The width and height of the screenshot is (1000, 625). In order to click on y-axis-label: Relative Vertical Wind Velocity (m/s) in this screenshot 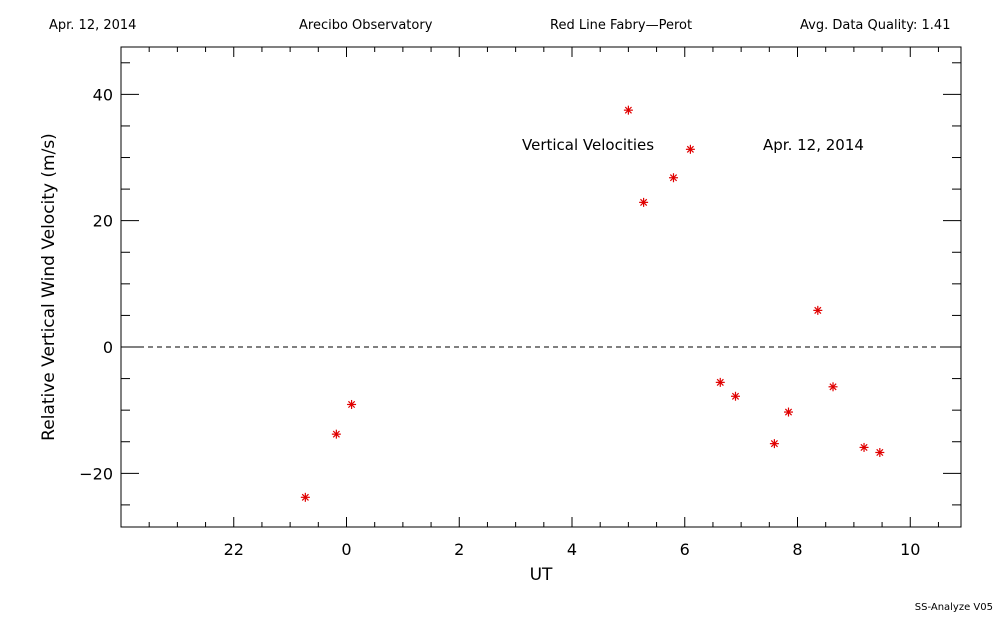, I will do `click(49, 287)`.